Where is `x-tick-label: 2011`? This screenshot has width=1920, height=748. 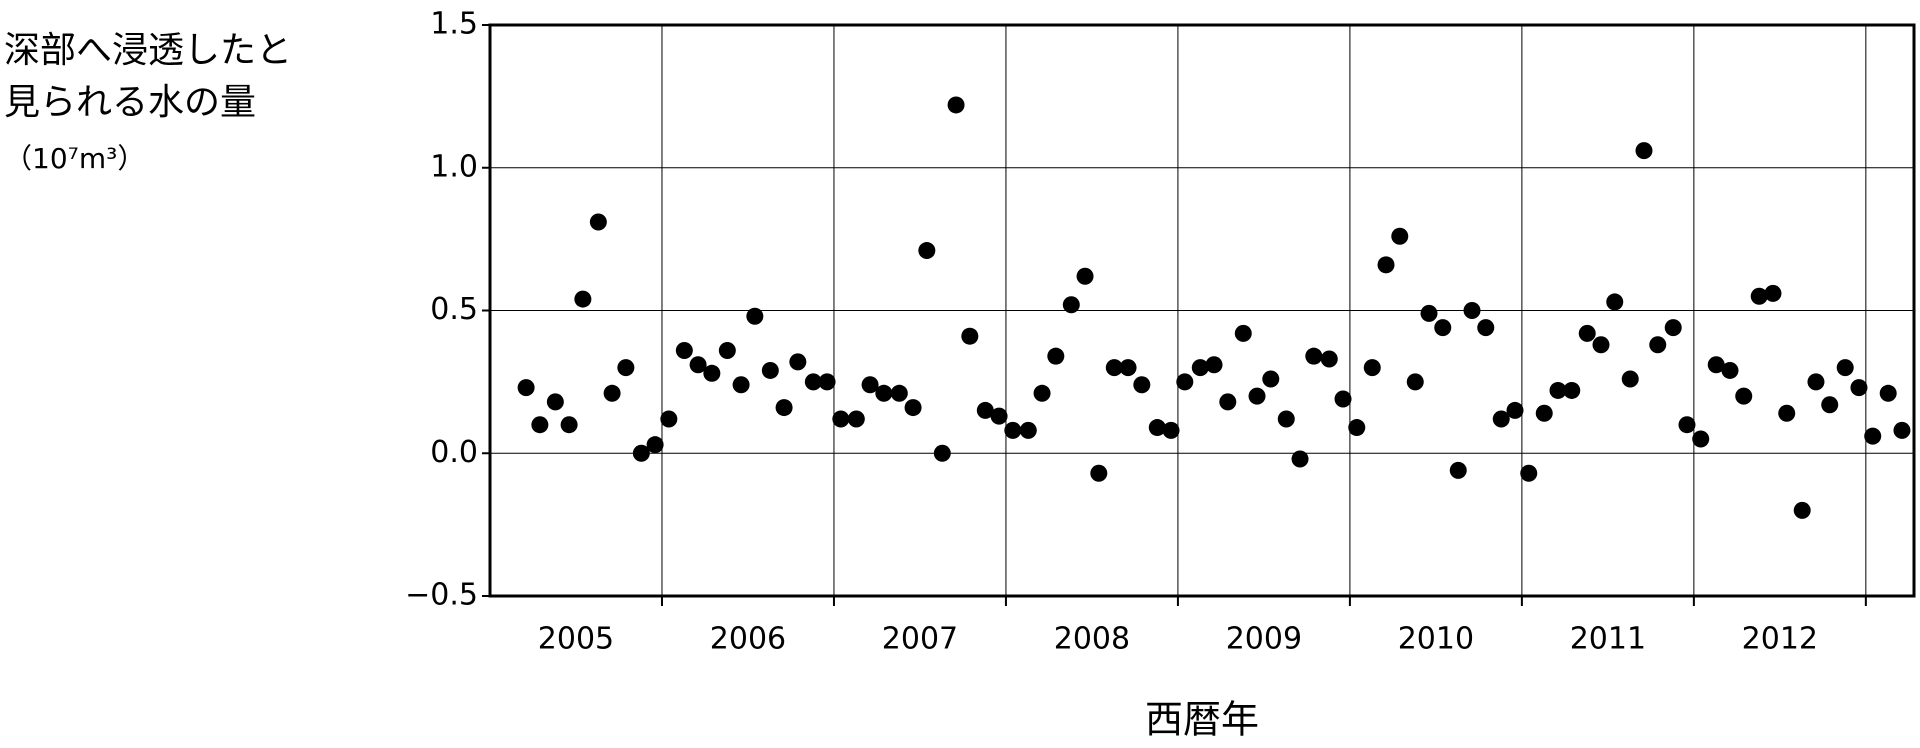 x-tick-label: 2011 is located at coordinates (1608, 639).